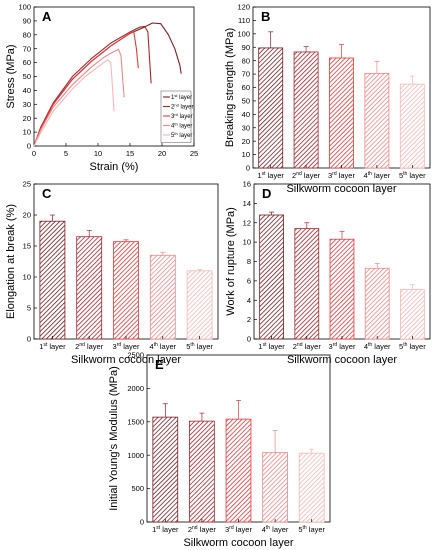  Describe the element at coordinates (244, 20) in the screenshot. I see `y-tick-label-B: 110` at that location.